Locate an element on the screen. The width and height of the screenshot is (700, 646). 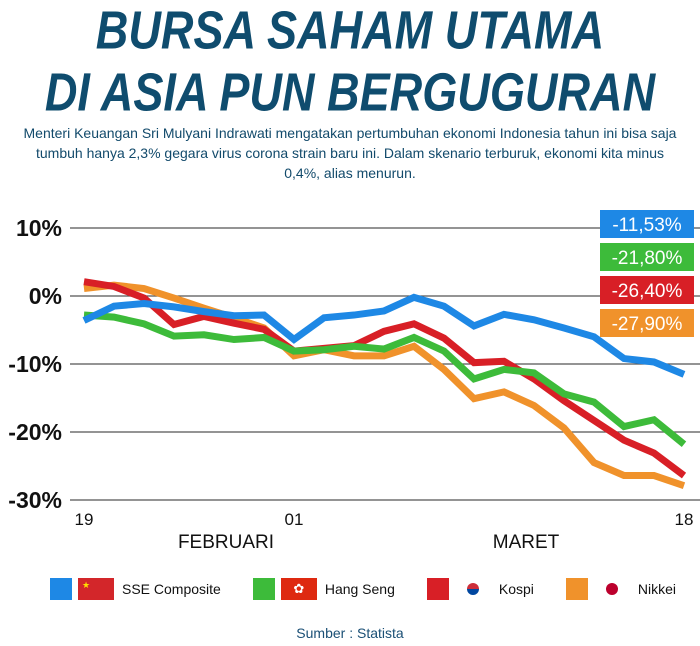
x-tick-label: 01 is located at coordinates (294, 519).